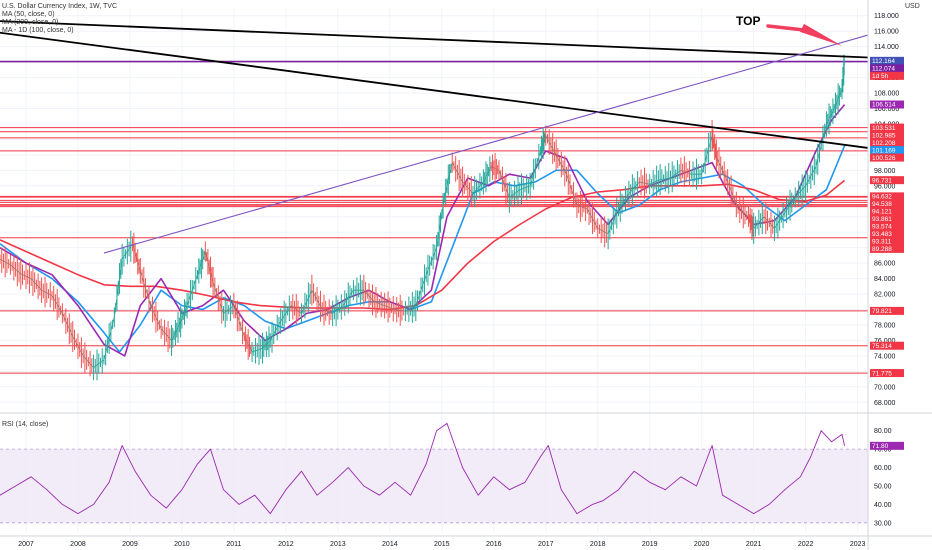  I want to click on rsi-current-box, so click(887, 445).